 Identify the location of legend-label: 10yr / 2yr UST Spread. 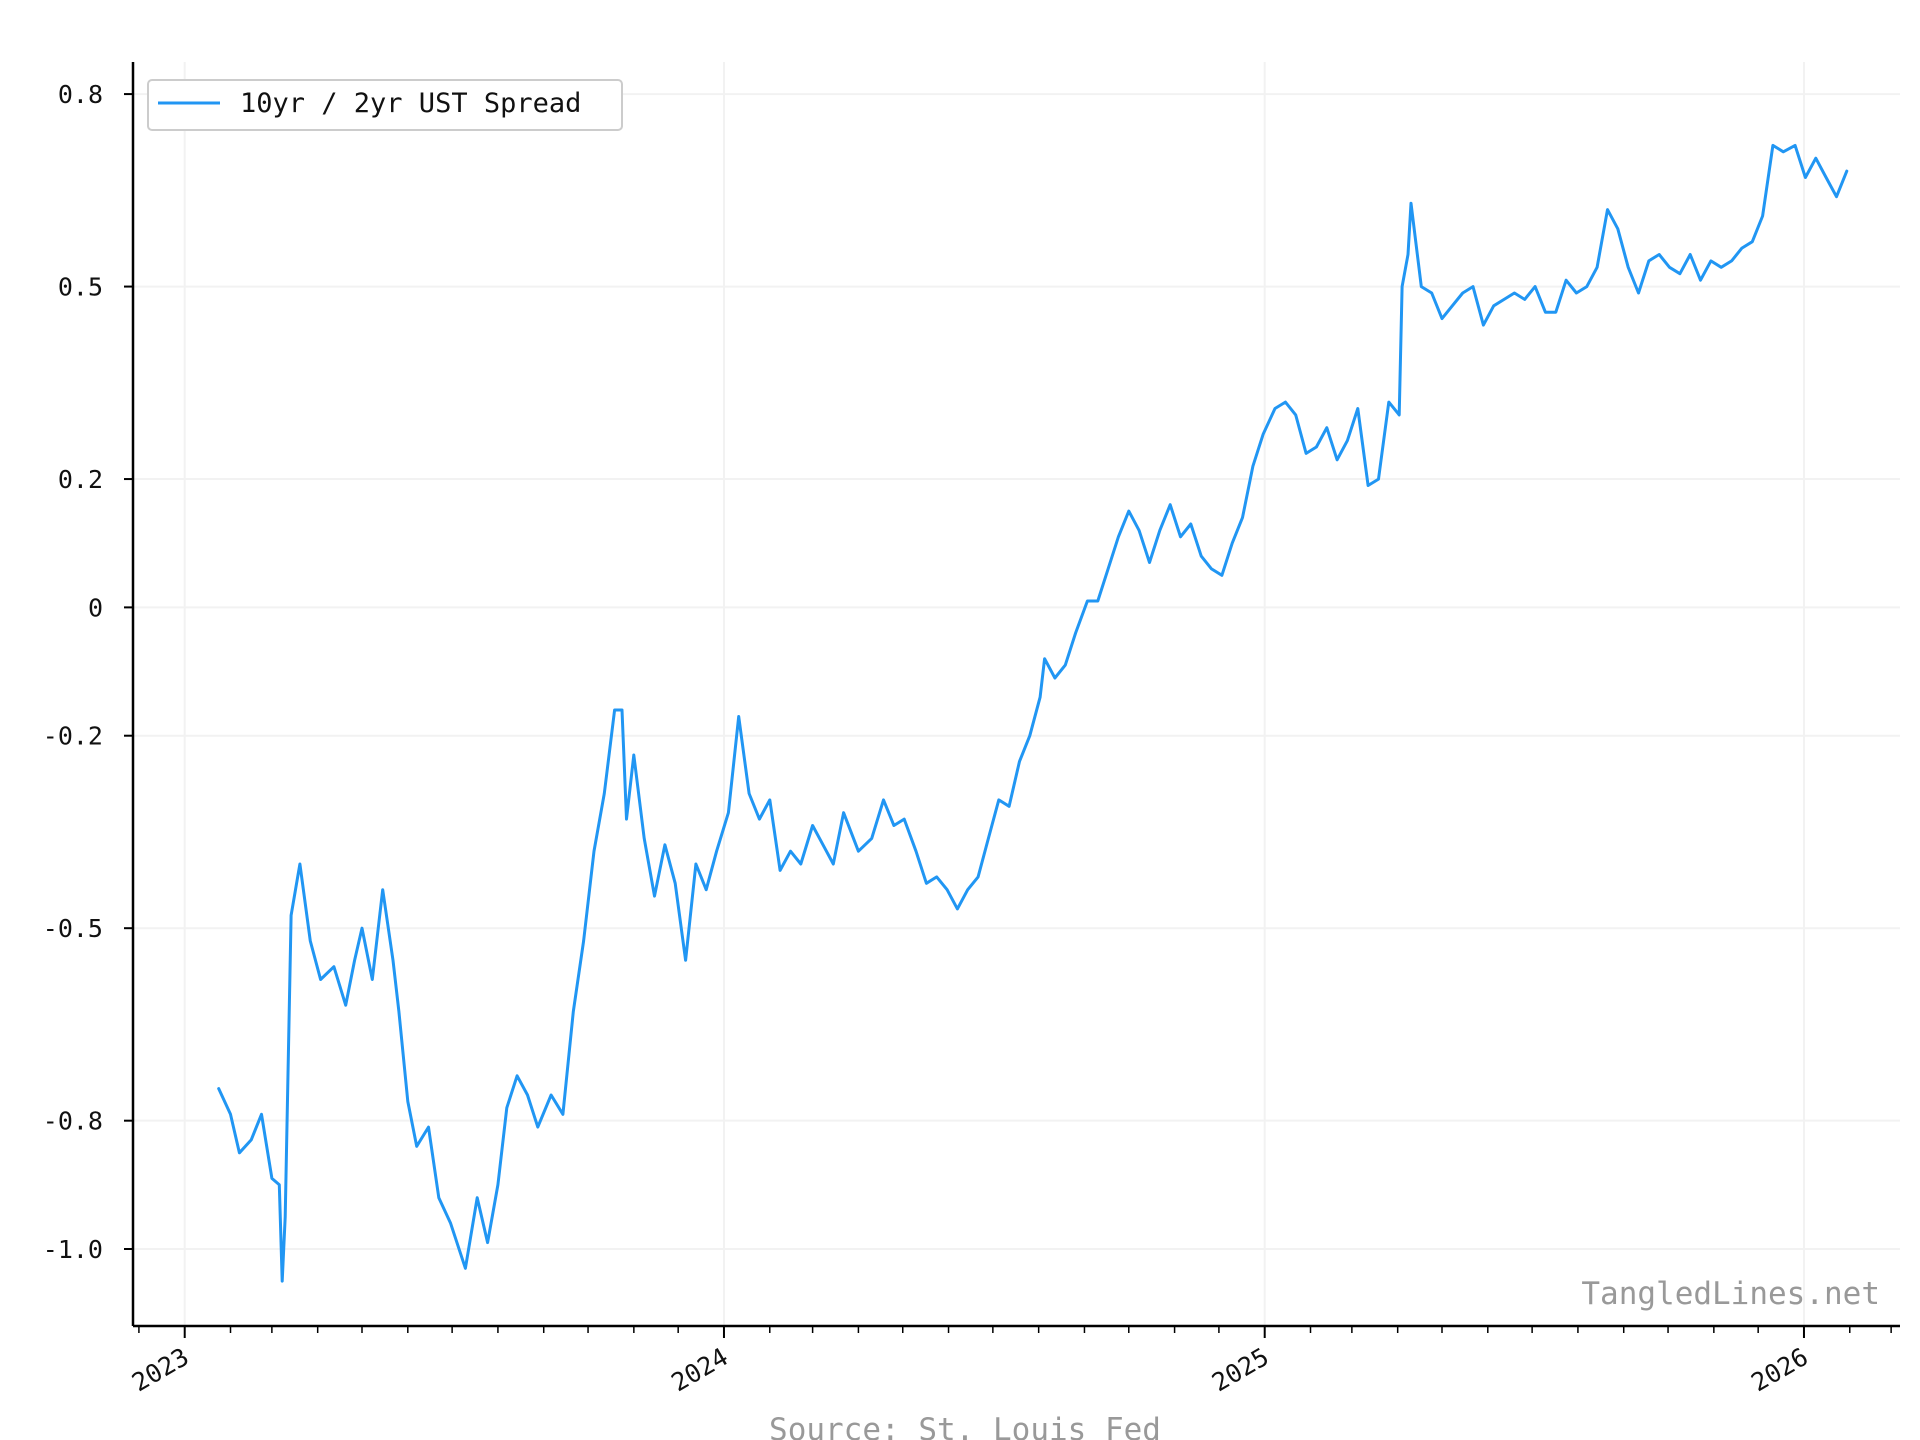
(410, 103).